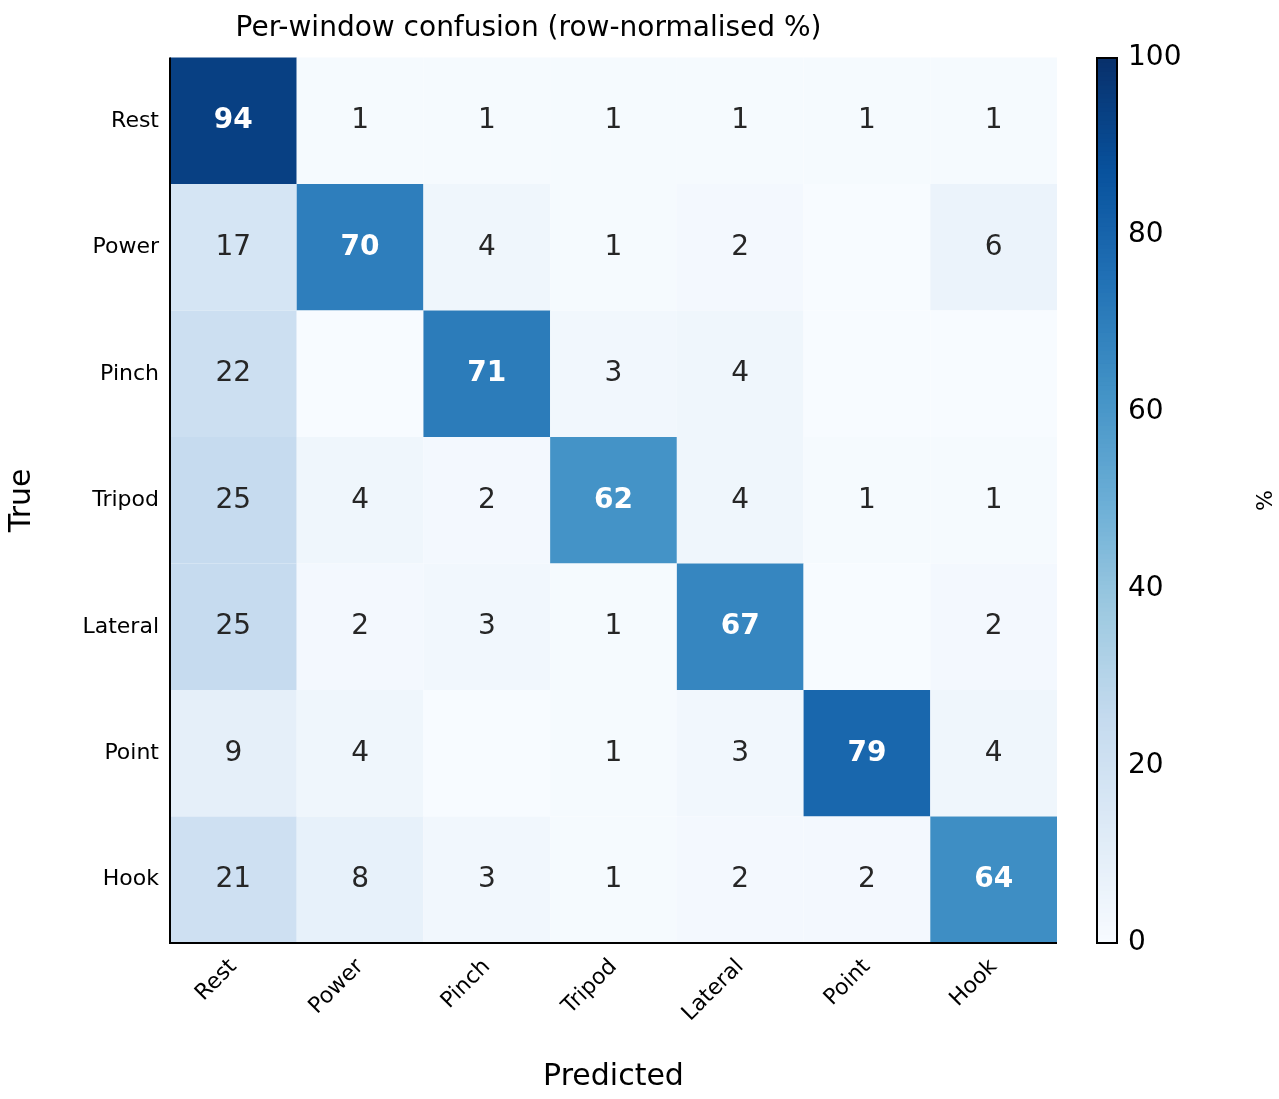 The height and width of the screenshot is (1099, 1279). I want to click on y-tick-label: Rest, so click(135, 119).